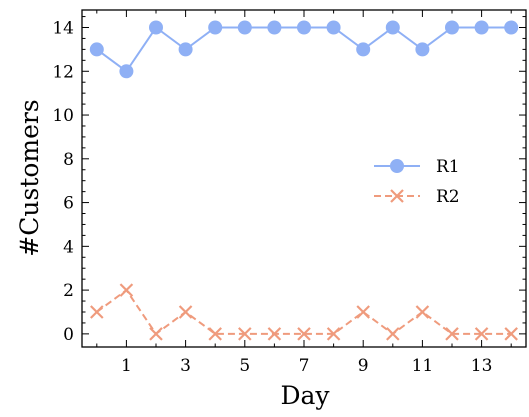 The width and height of the screenshot is (529, 417). Describe the element at coordinates (448, 197) in the screenshot. I see `legend-label-r2: R2` at that location.